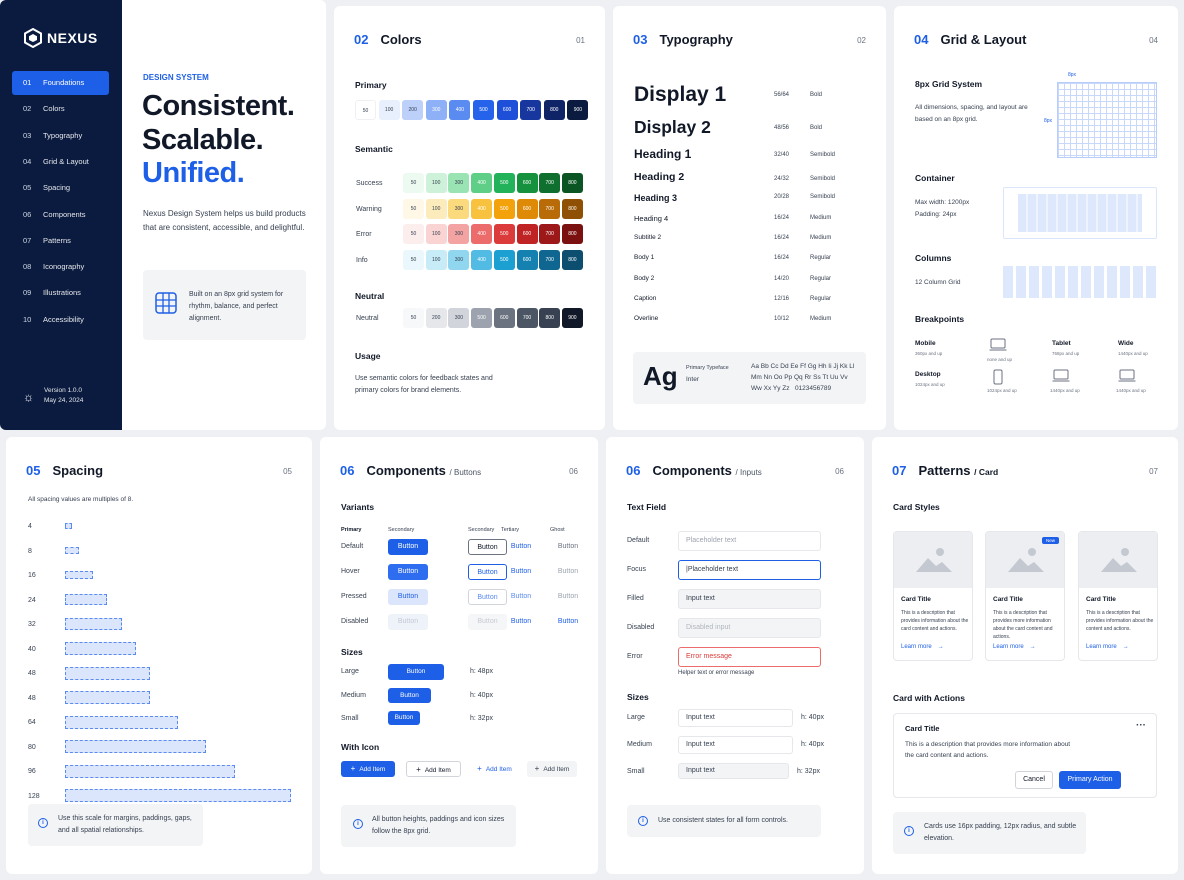  Describe the element at coordinates (578, 110) in the screenshot. I see `primary-swatch: 900` at that location.